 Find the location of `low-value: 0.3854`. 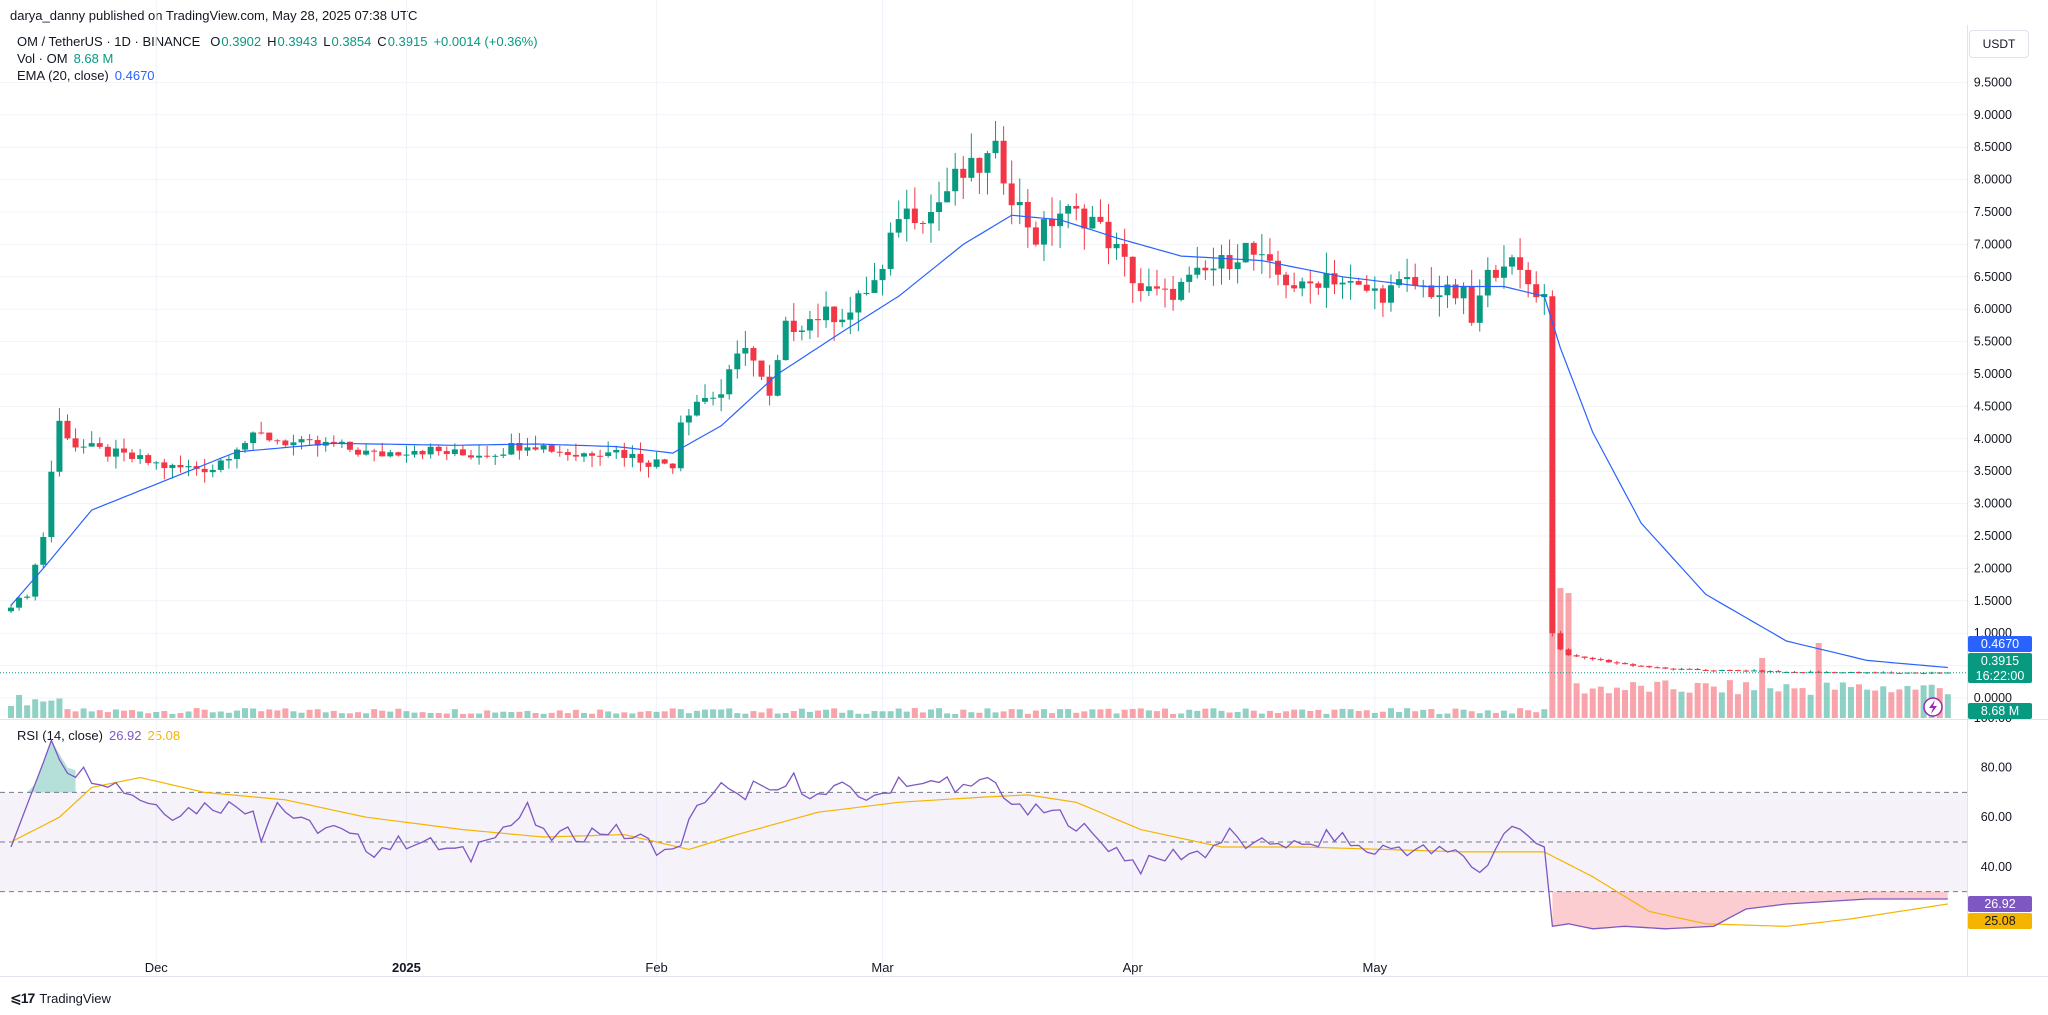

low-value: 0.3854 is located at coordinates (351, 41).